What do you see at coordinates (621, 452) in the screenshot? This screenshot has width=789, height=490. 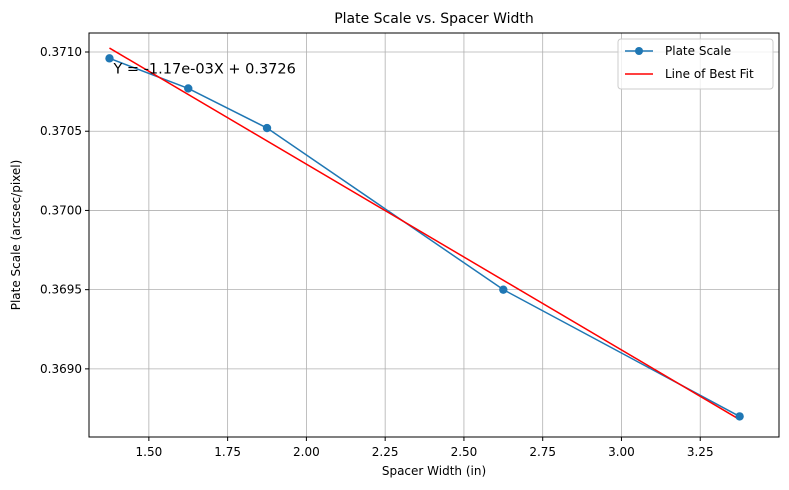 I see `x-tick-label: 3.00` at bounding box center [621, 452].